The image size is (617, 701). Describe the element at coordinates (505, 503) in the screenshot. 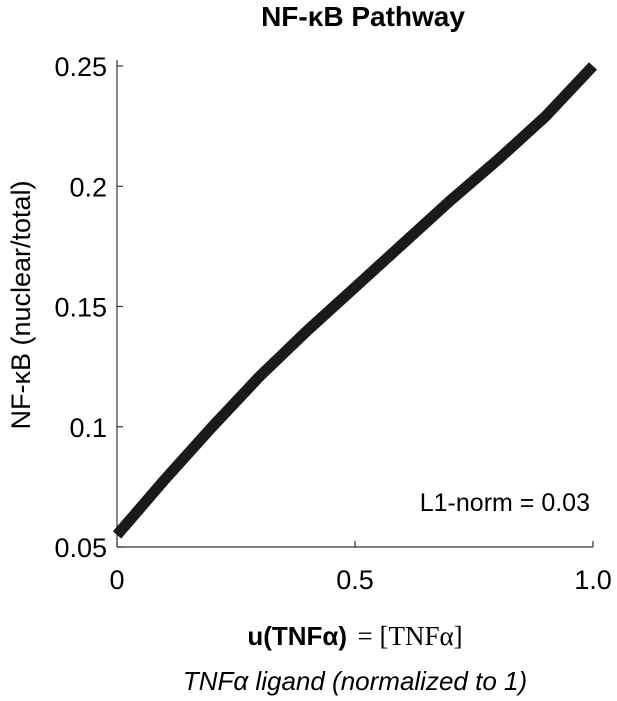

I see `l1-norm-annotation: L1-norm = 0.03` at that location.